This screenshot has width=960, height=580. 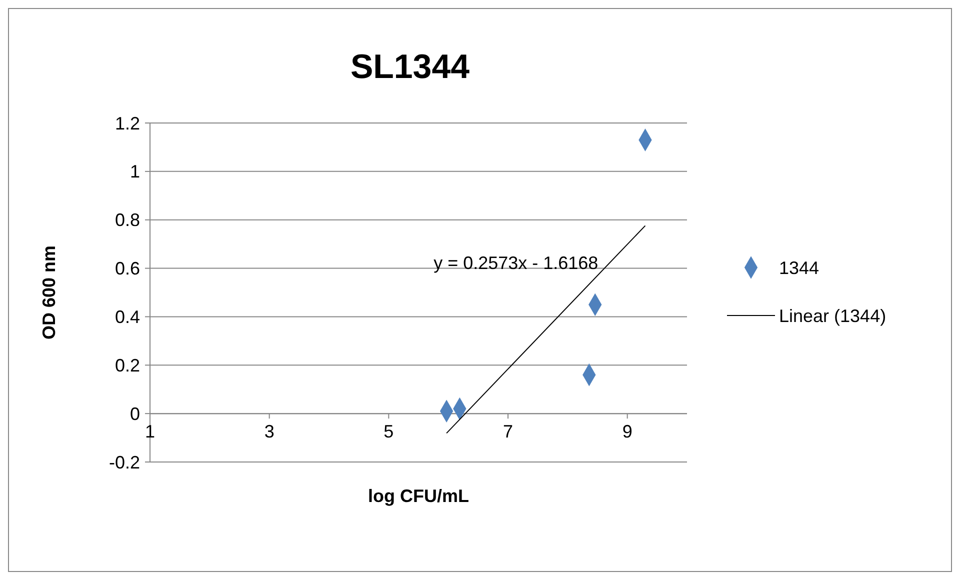 I want to click on x-tick-label: 7, so click(x=508, y=432).